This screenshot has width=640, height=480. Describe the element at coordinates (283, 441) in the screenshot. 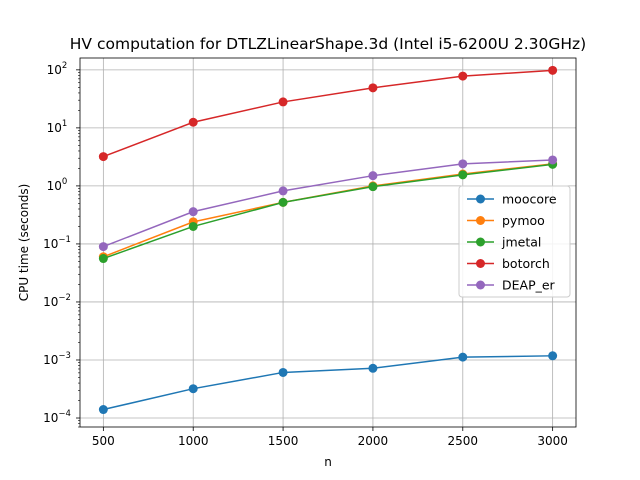

I see `x-tick-label: 1500` at that location.